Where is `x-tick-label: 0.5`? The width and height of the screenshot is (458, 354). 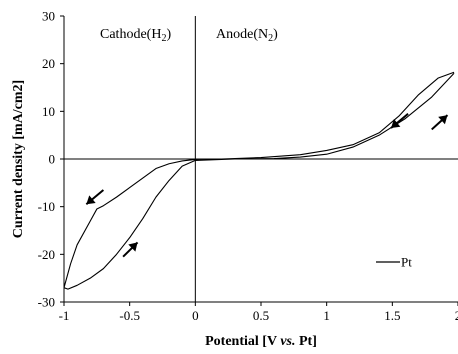 x-tick-label: 0.5 is located at coordinates (261, 315).